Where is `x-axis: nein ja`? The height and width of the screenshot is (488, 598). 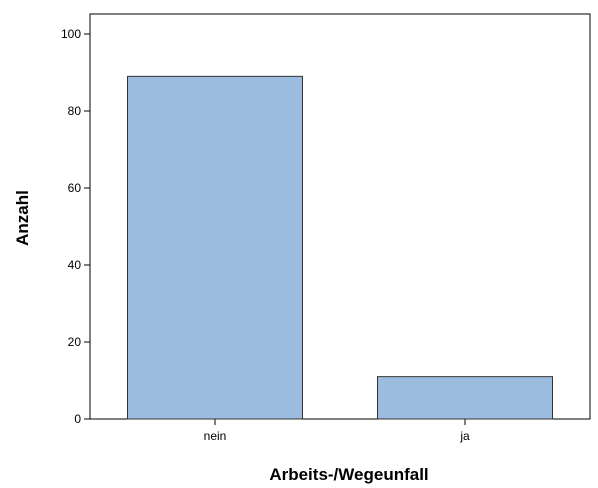 x-axis: nein ja is located at coordinates (337, 431).